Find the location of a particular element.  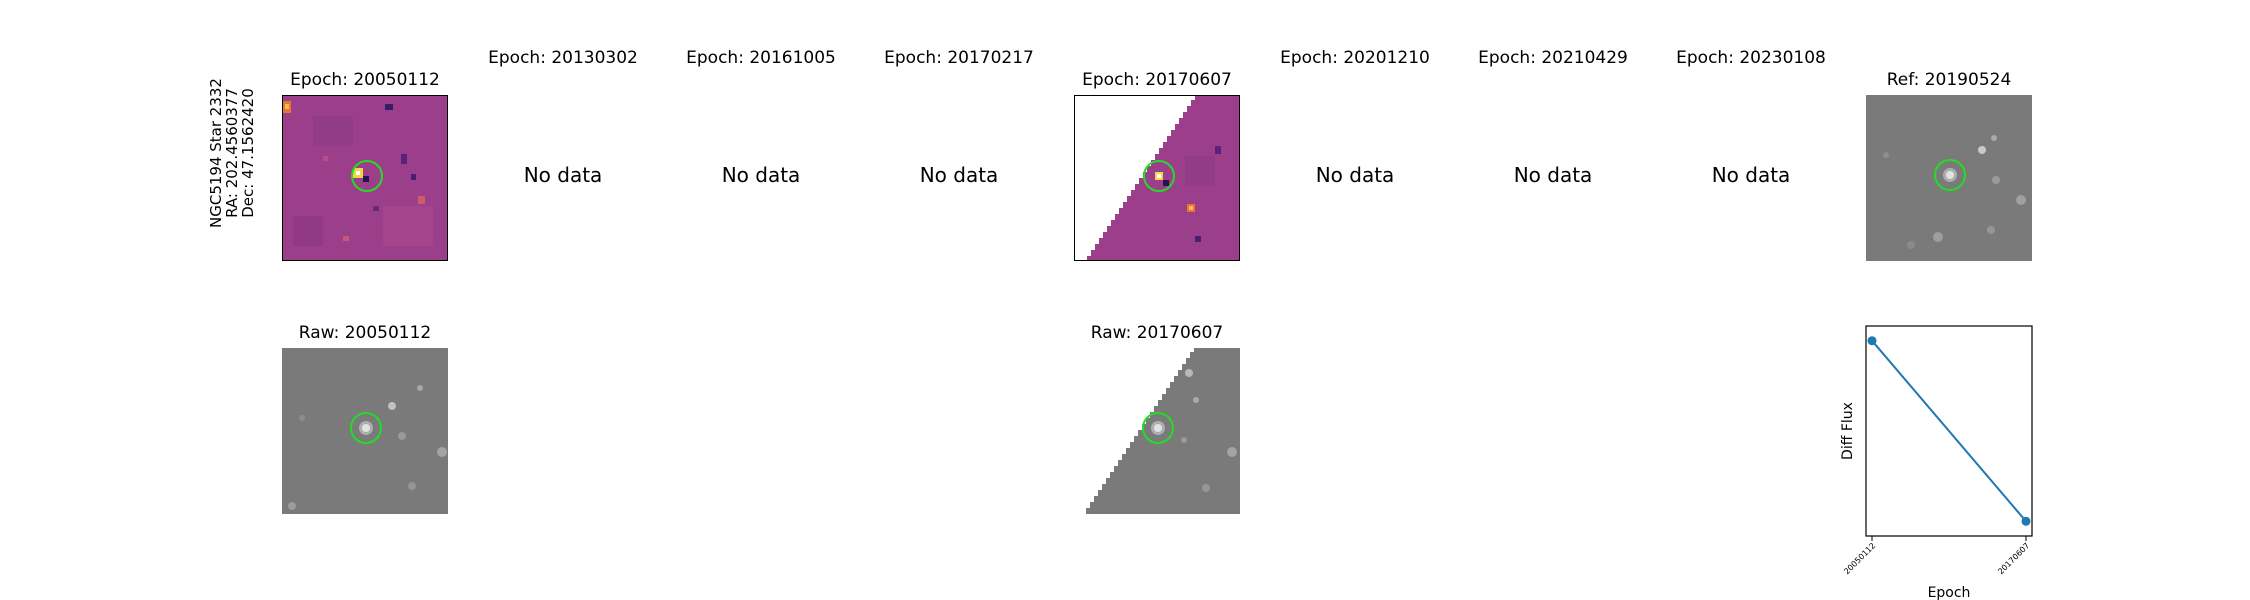

x-axis-label: Epoch is located at coordinates (1949, 592).